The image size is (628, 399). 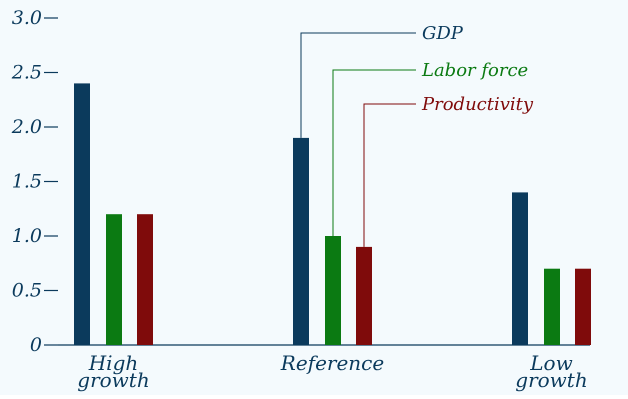 What do you see at coordinates (36, 345) in the screenshot?
I see `y-tick-label-0: 0` at bounding box center [36, 345].